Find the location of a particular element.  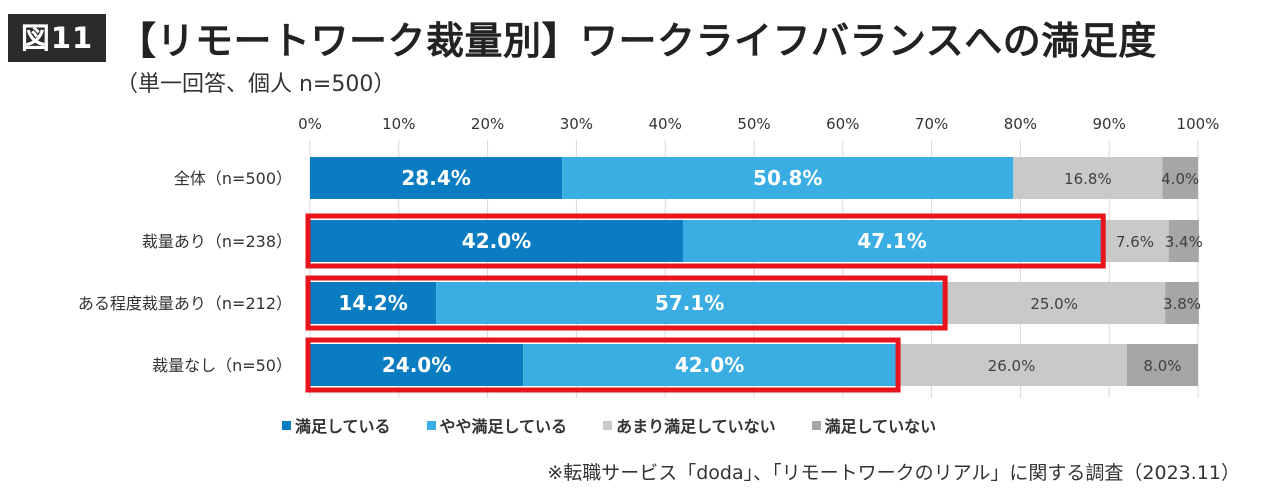

data-label: 3.4% is located at coordinates (1184, 242).